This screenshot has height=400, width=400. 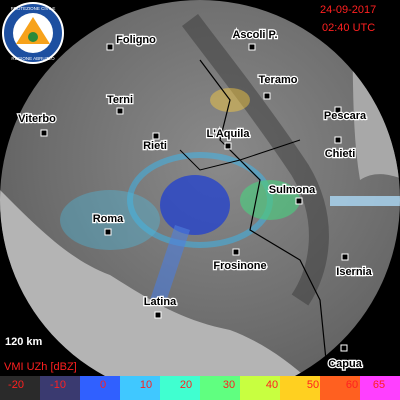 What do you see at coordinates (292, 190) in the screenshot?
I see `city-label: Sulmona` at bounding box center [292, 190].